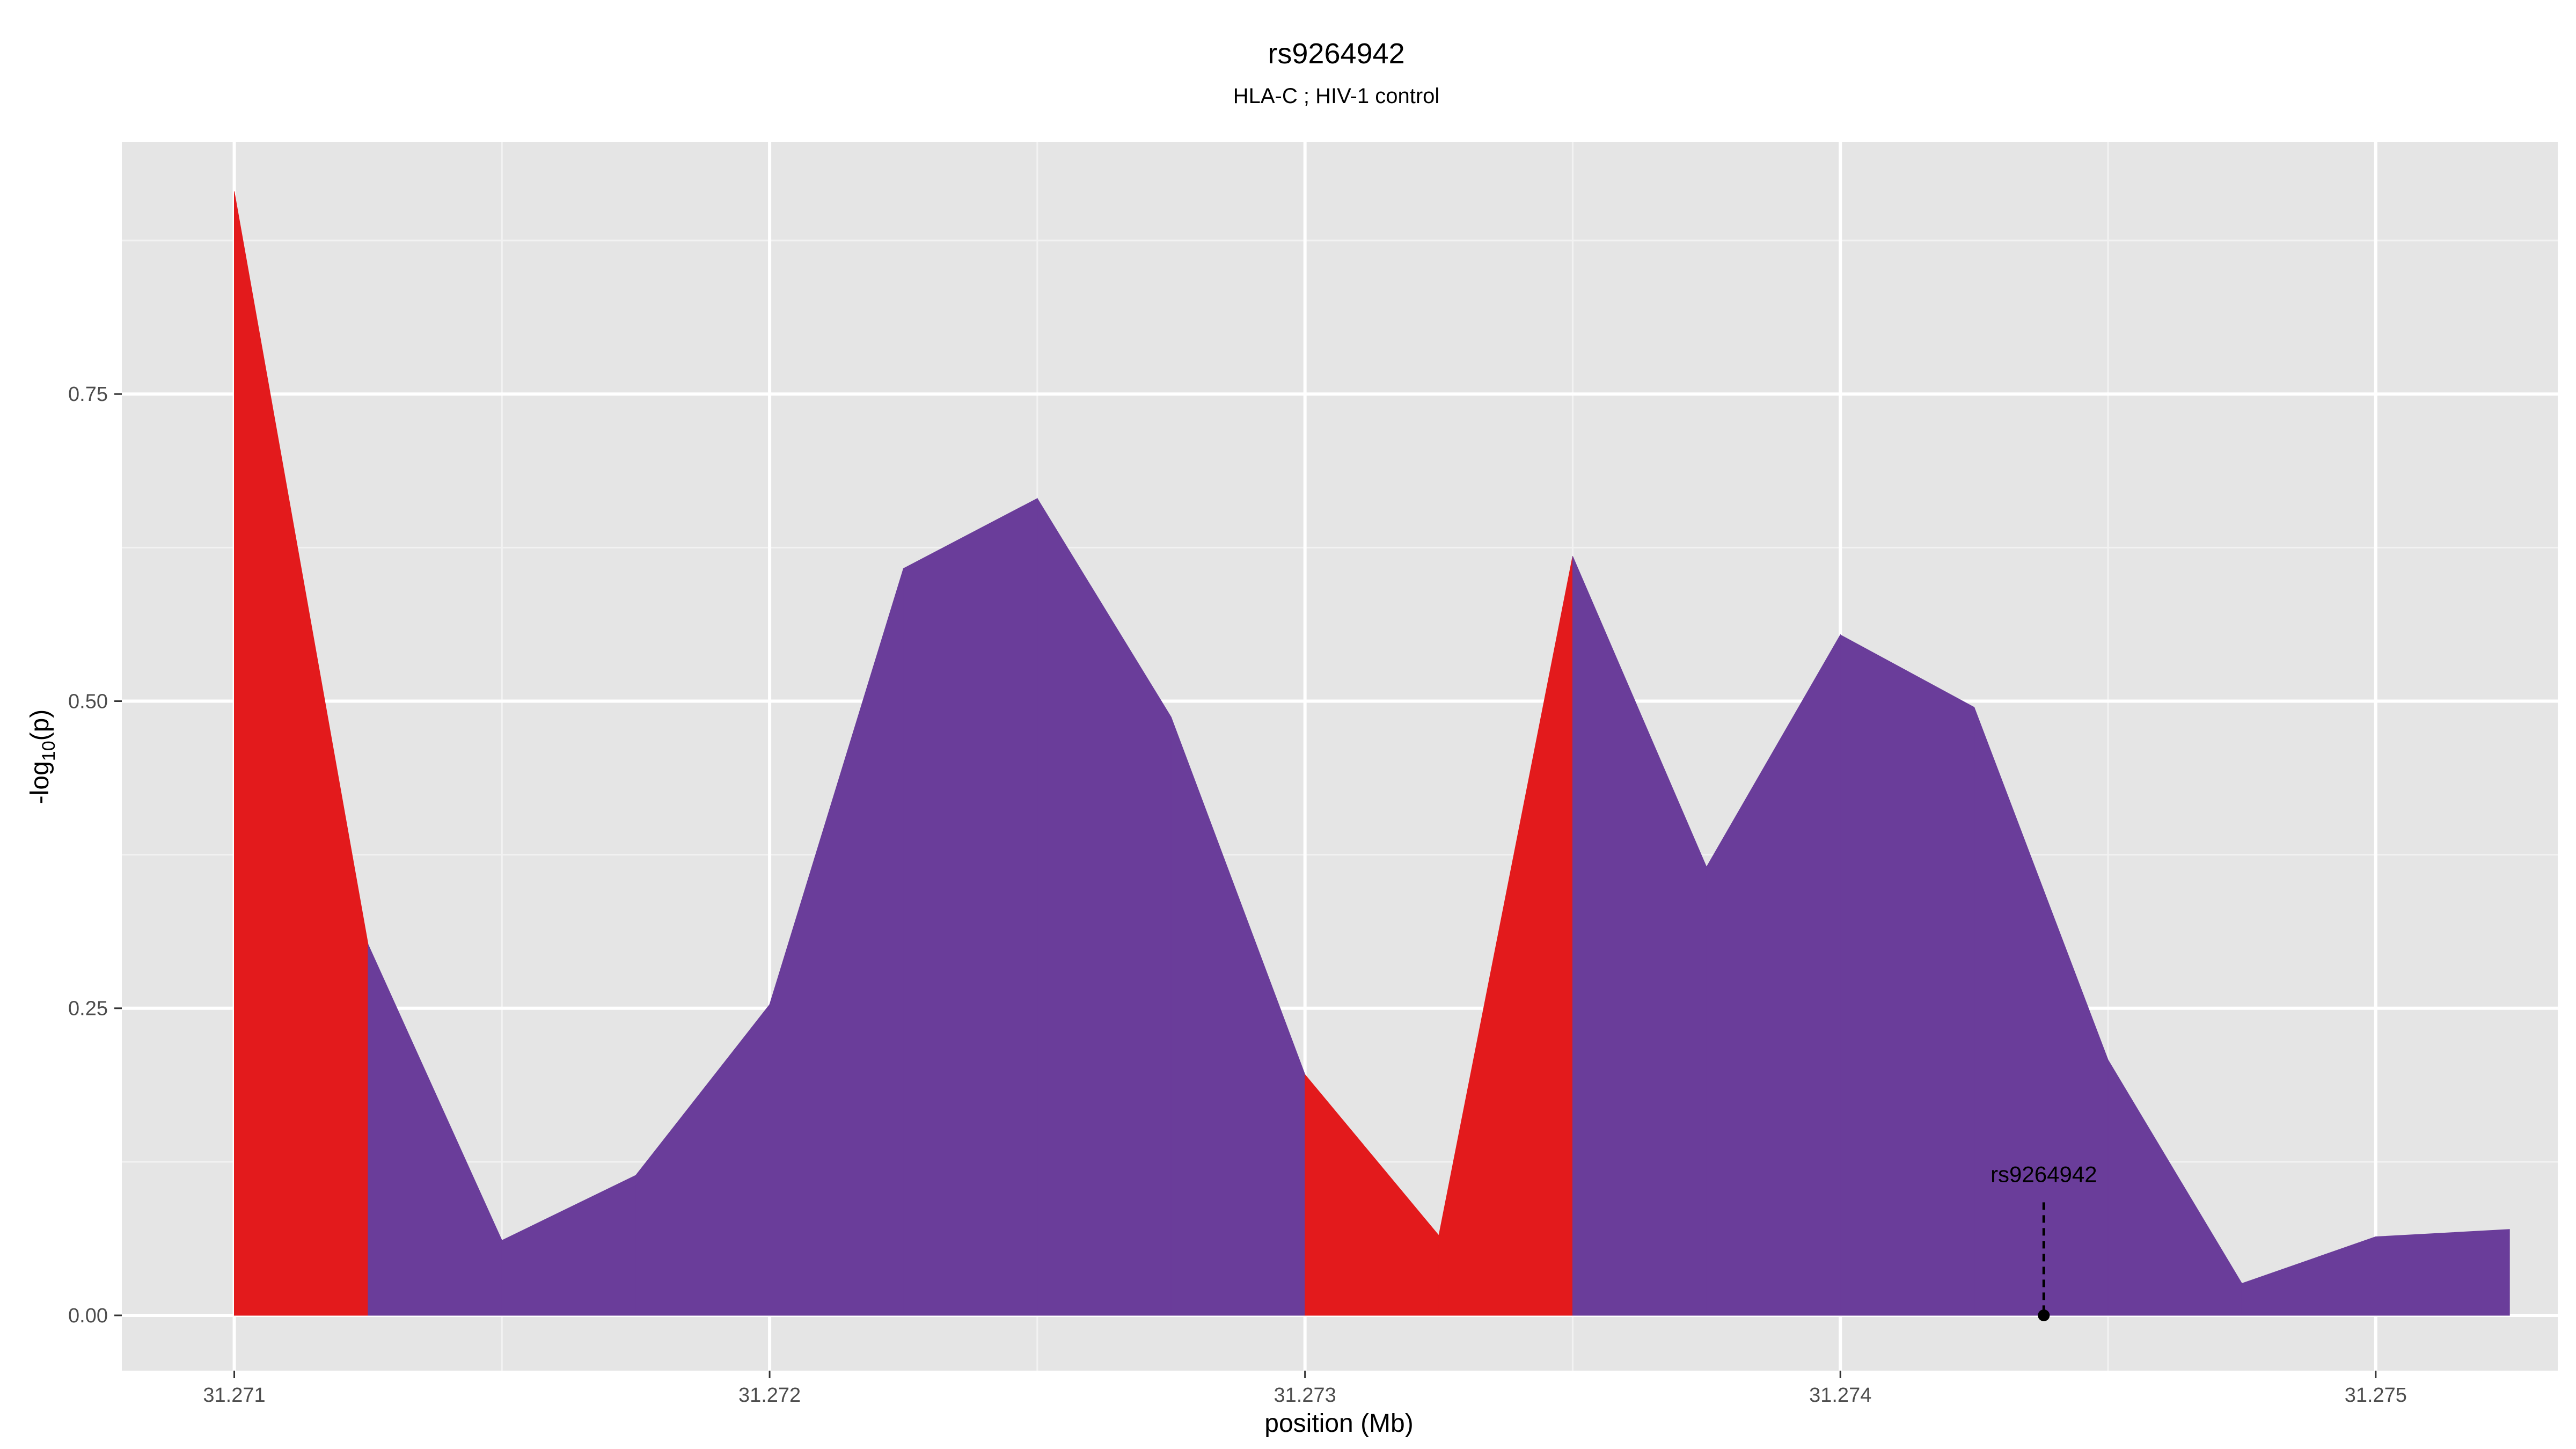 This screenshot has width=2576, height=1449. What do you see at coordinates (2376, 1395) in the screenshot?
I see `x-tick-label: 31.275` at bounding box center [2376, 1395].